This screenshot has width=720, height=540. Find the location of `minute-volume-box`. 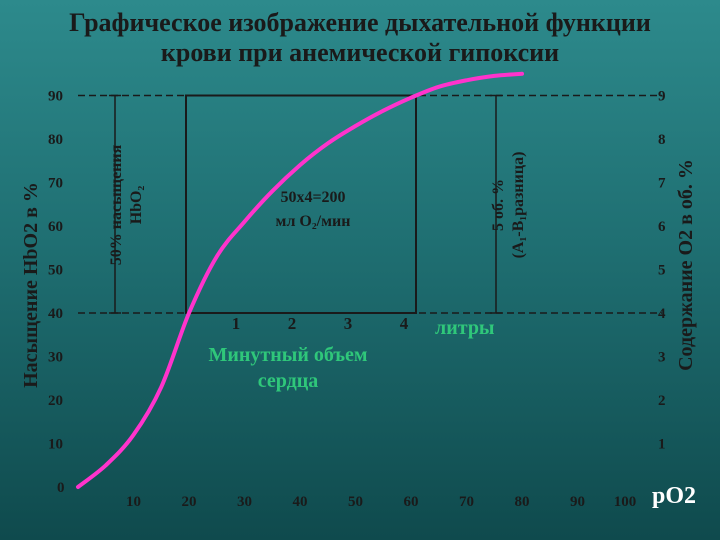

minute-volume-box is located at coordinates (301, 204).